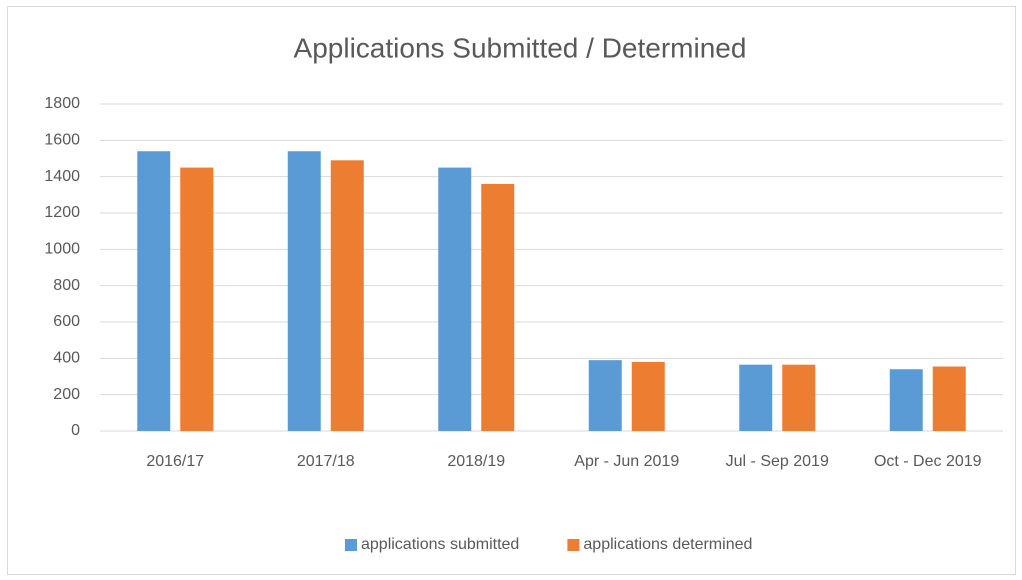  What do you see at coordinates (62, 140) in the screenshot?
I see `y-tick-label: 1600` at bounding box center [62, 140].